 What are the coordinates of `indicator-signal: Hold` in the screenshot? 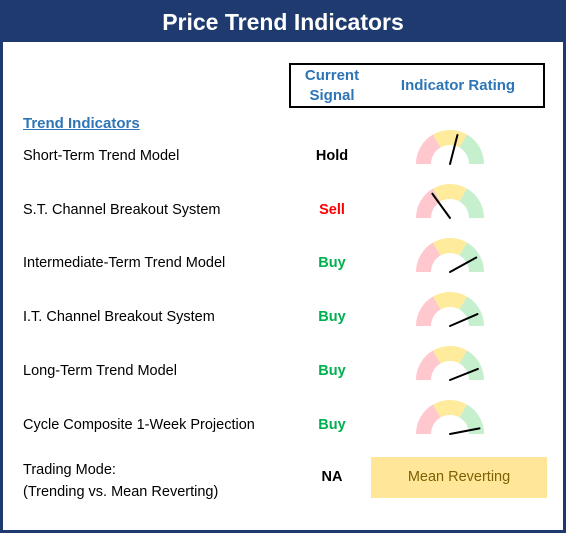 It's located at (332, 156).